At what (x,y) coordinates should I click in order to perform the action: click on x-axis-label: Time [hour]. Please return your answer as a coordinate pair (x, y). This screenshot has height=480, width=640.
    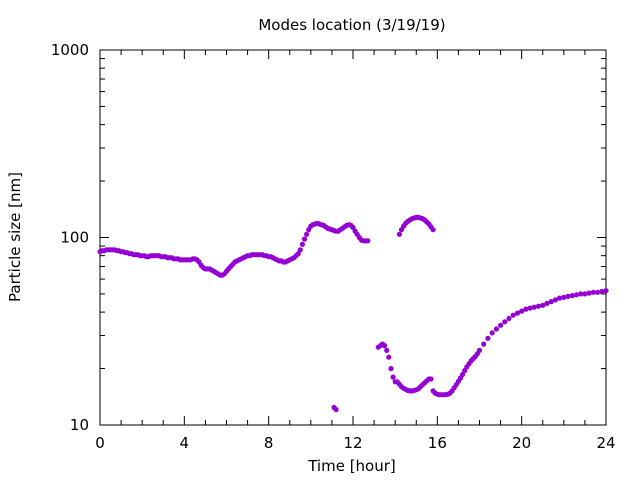
    Looking at the image, I should click on (351, 466).